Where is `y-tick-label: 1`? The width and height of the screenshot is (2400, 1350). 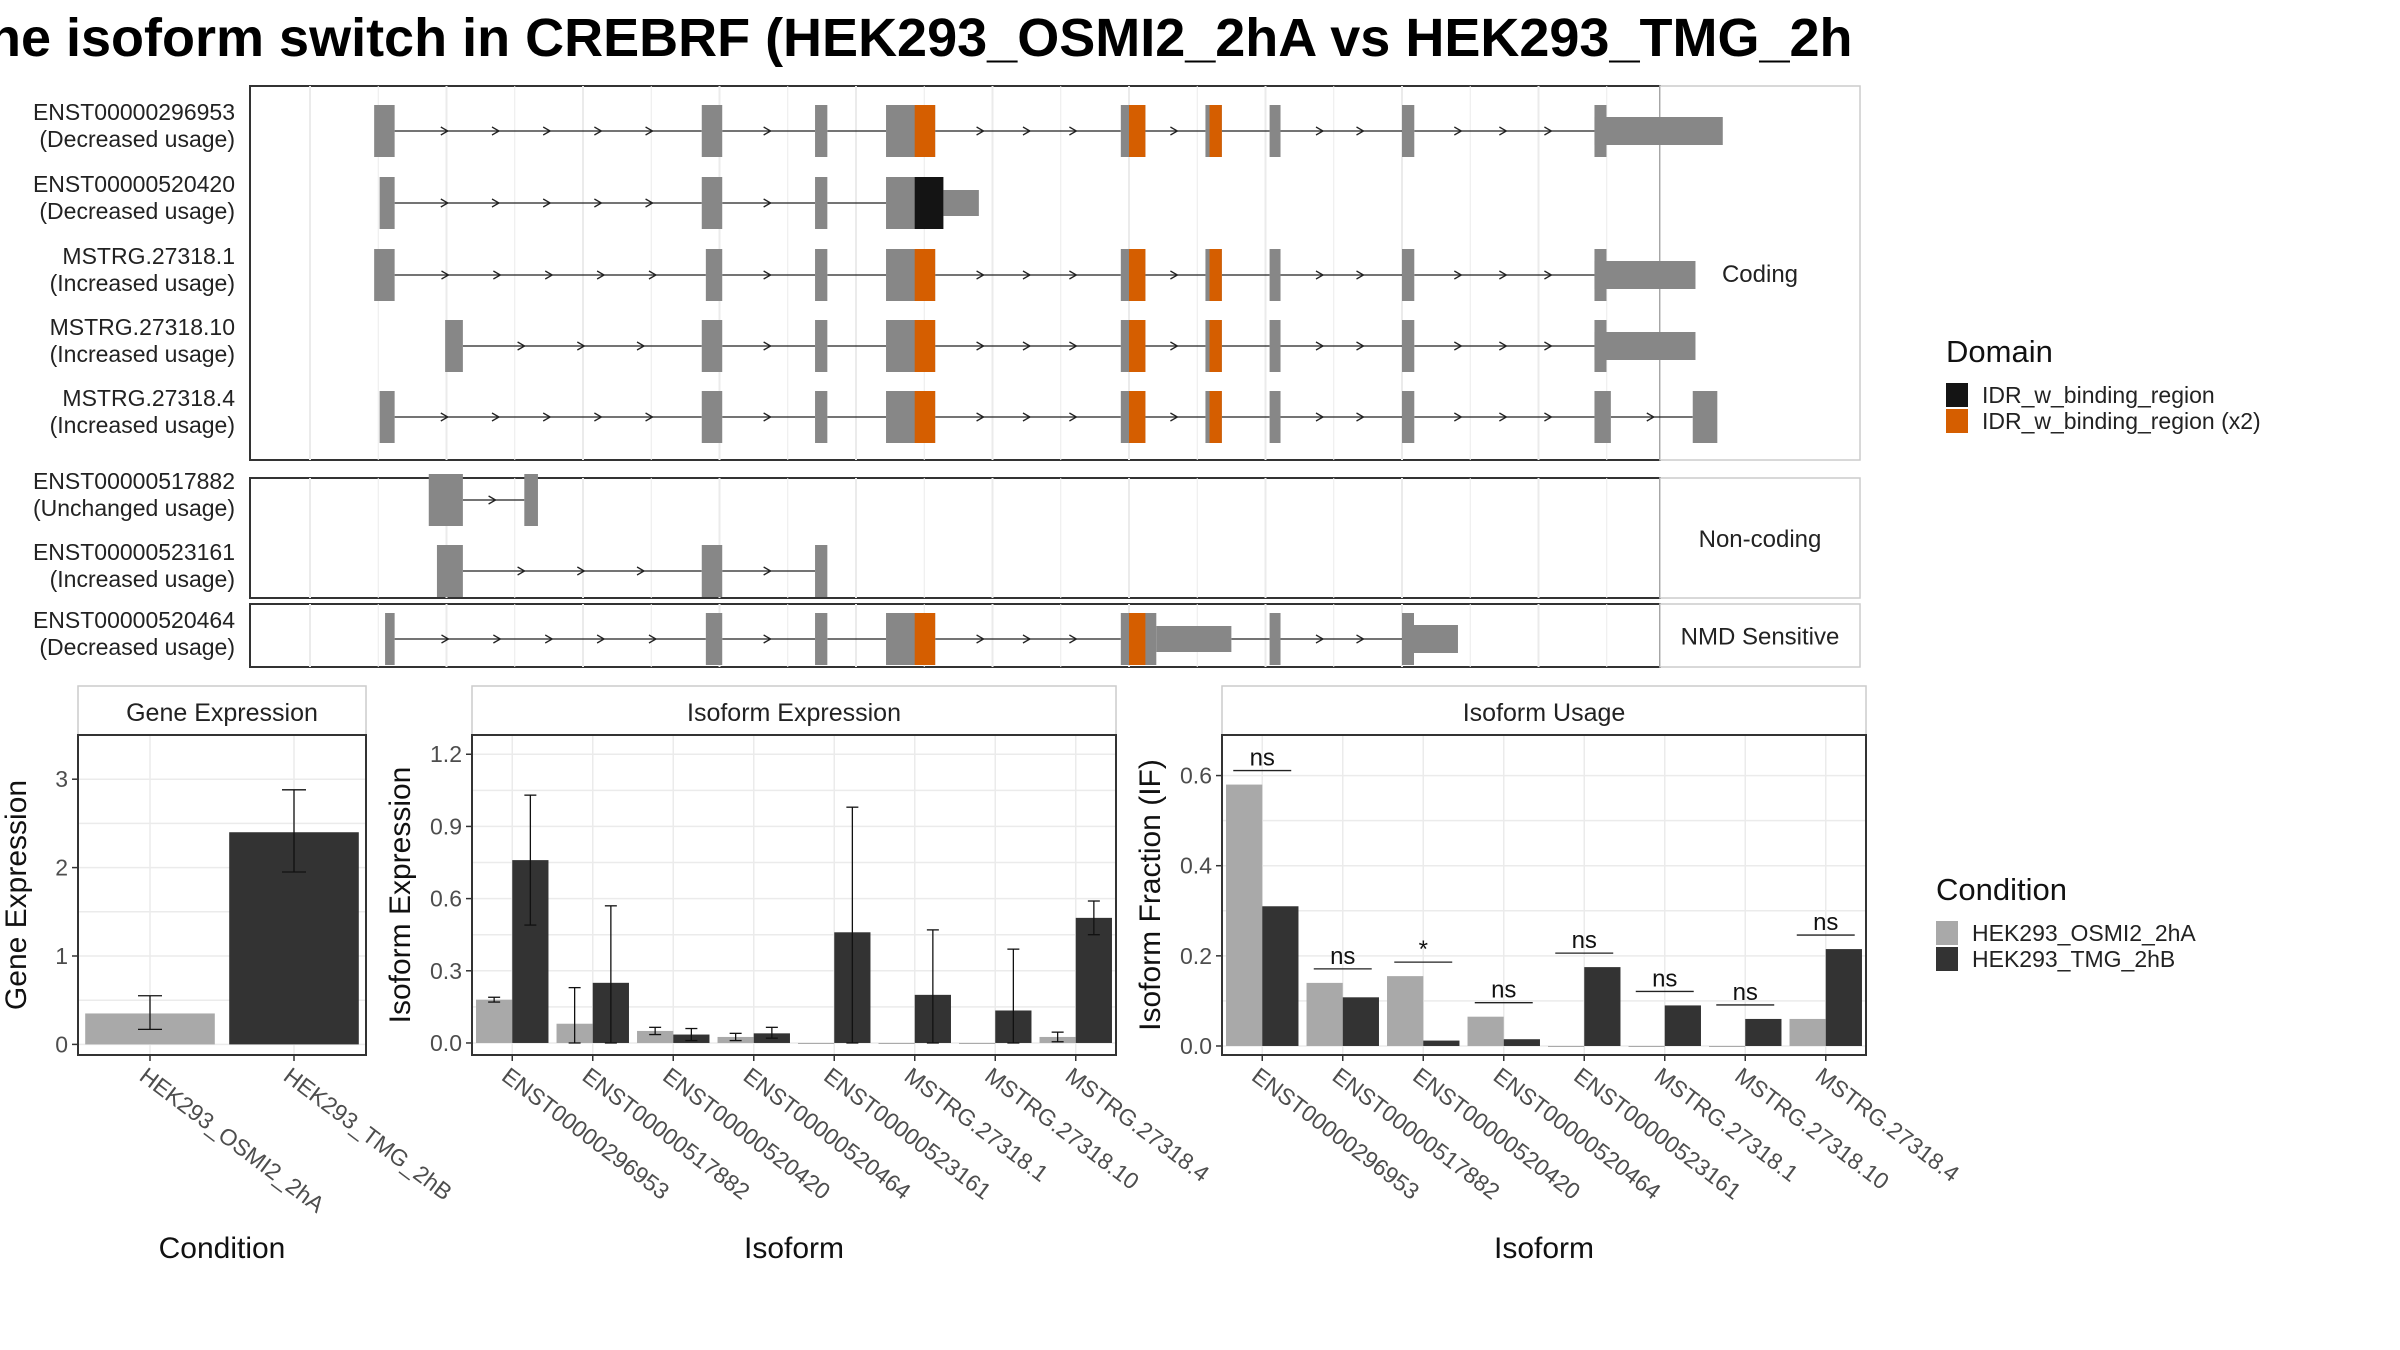 y-tick-label: 1 is located at coordinates (61, 956).